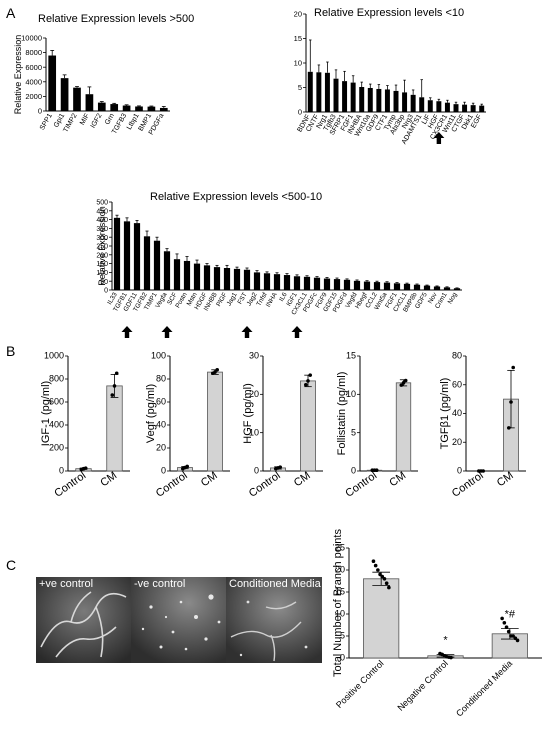 This screenshot has height=743, width=550. What do you see at coordinates (102, 264) in the screenshot?
I see `y-tick-label: 150` at bounding box center [102, 264].